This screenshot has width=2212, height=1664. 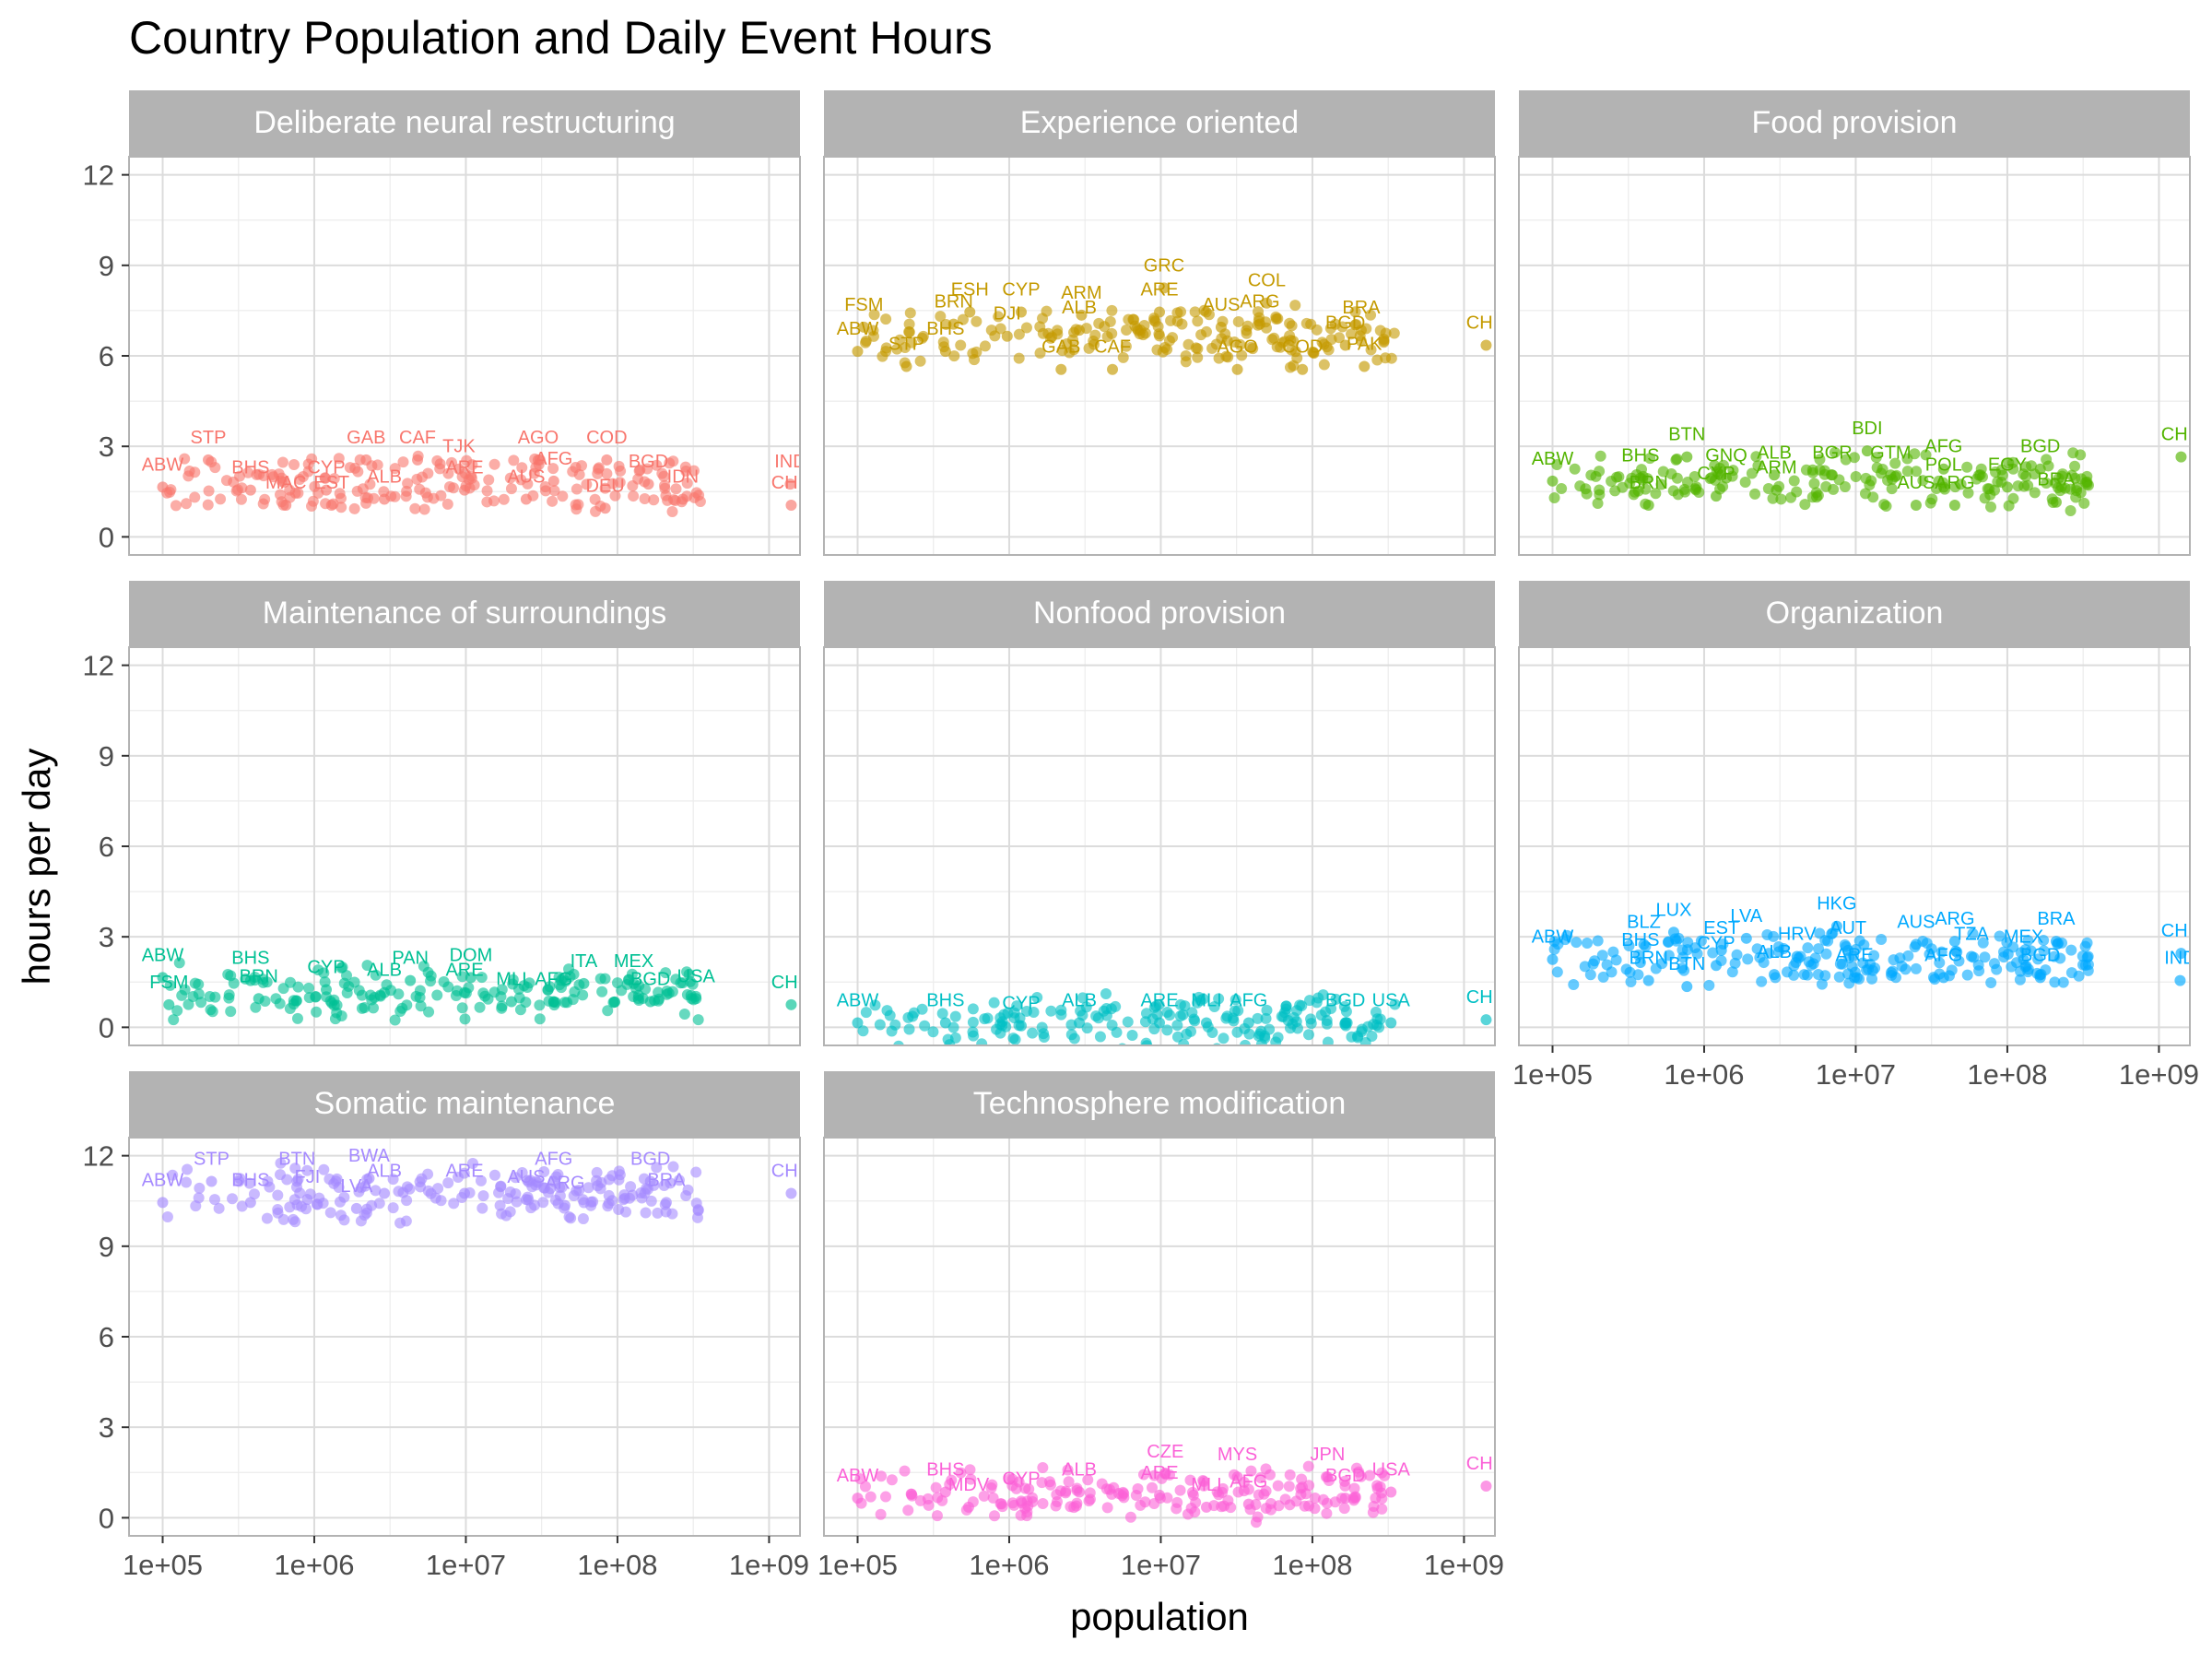 I want to click on data-point-pol, so click(x=1943, y=487).